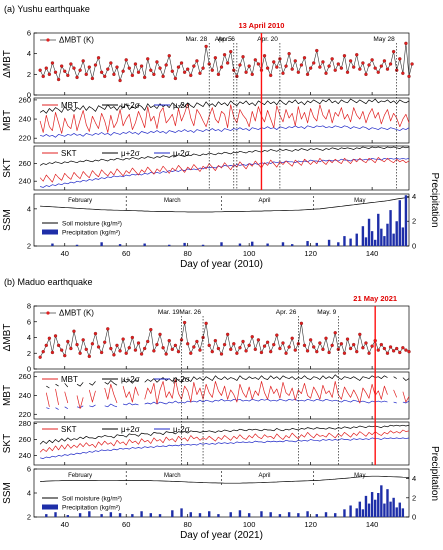 Image resolution: width=443 pixels, height=550 pixels. Describe the element at coordinates (69, 429) in the screenshot. I see `skt-legend-text: SKT` at that location.